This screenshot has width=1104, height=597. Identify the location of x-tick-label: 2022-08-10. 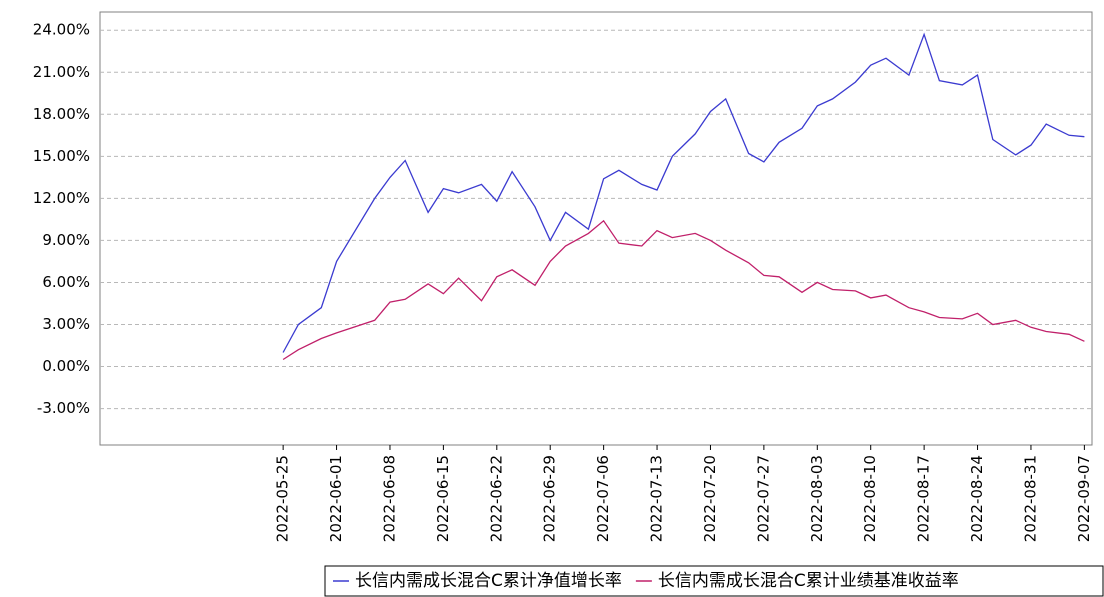
(870, 498).